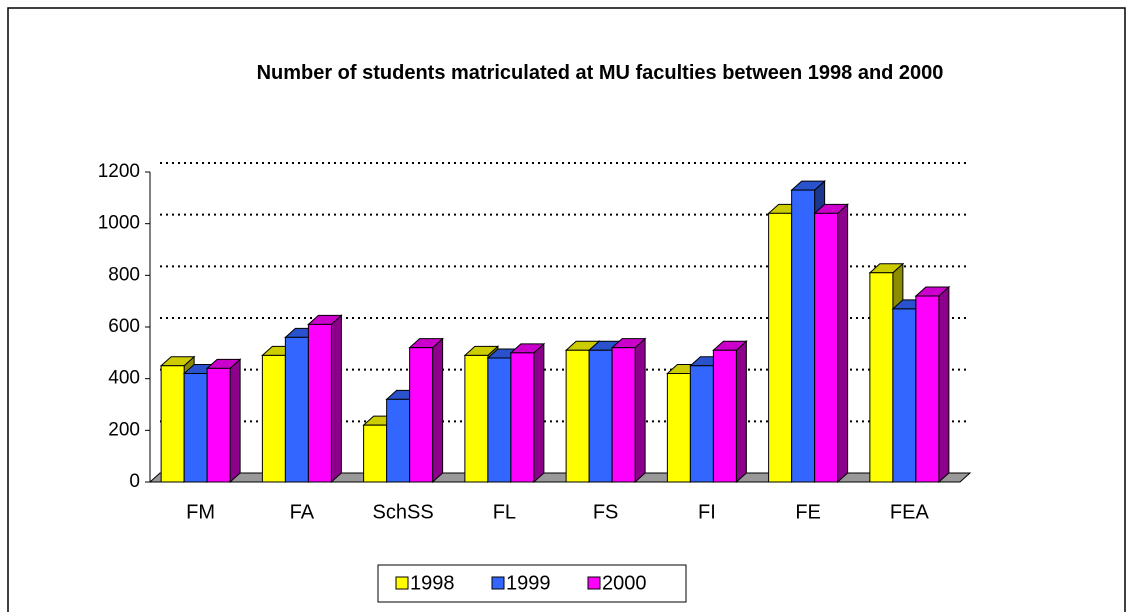  What do you see at coordinates (707, 512) in the screenshot?
I see `x-tick-label: FI` at bounding box center [707, 512].